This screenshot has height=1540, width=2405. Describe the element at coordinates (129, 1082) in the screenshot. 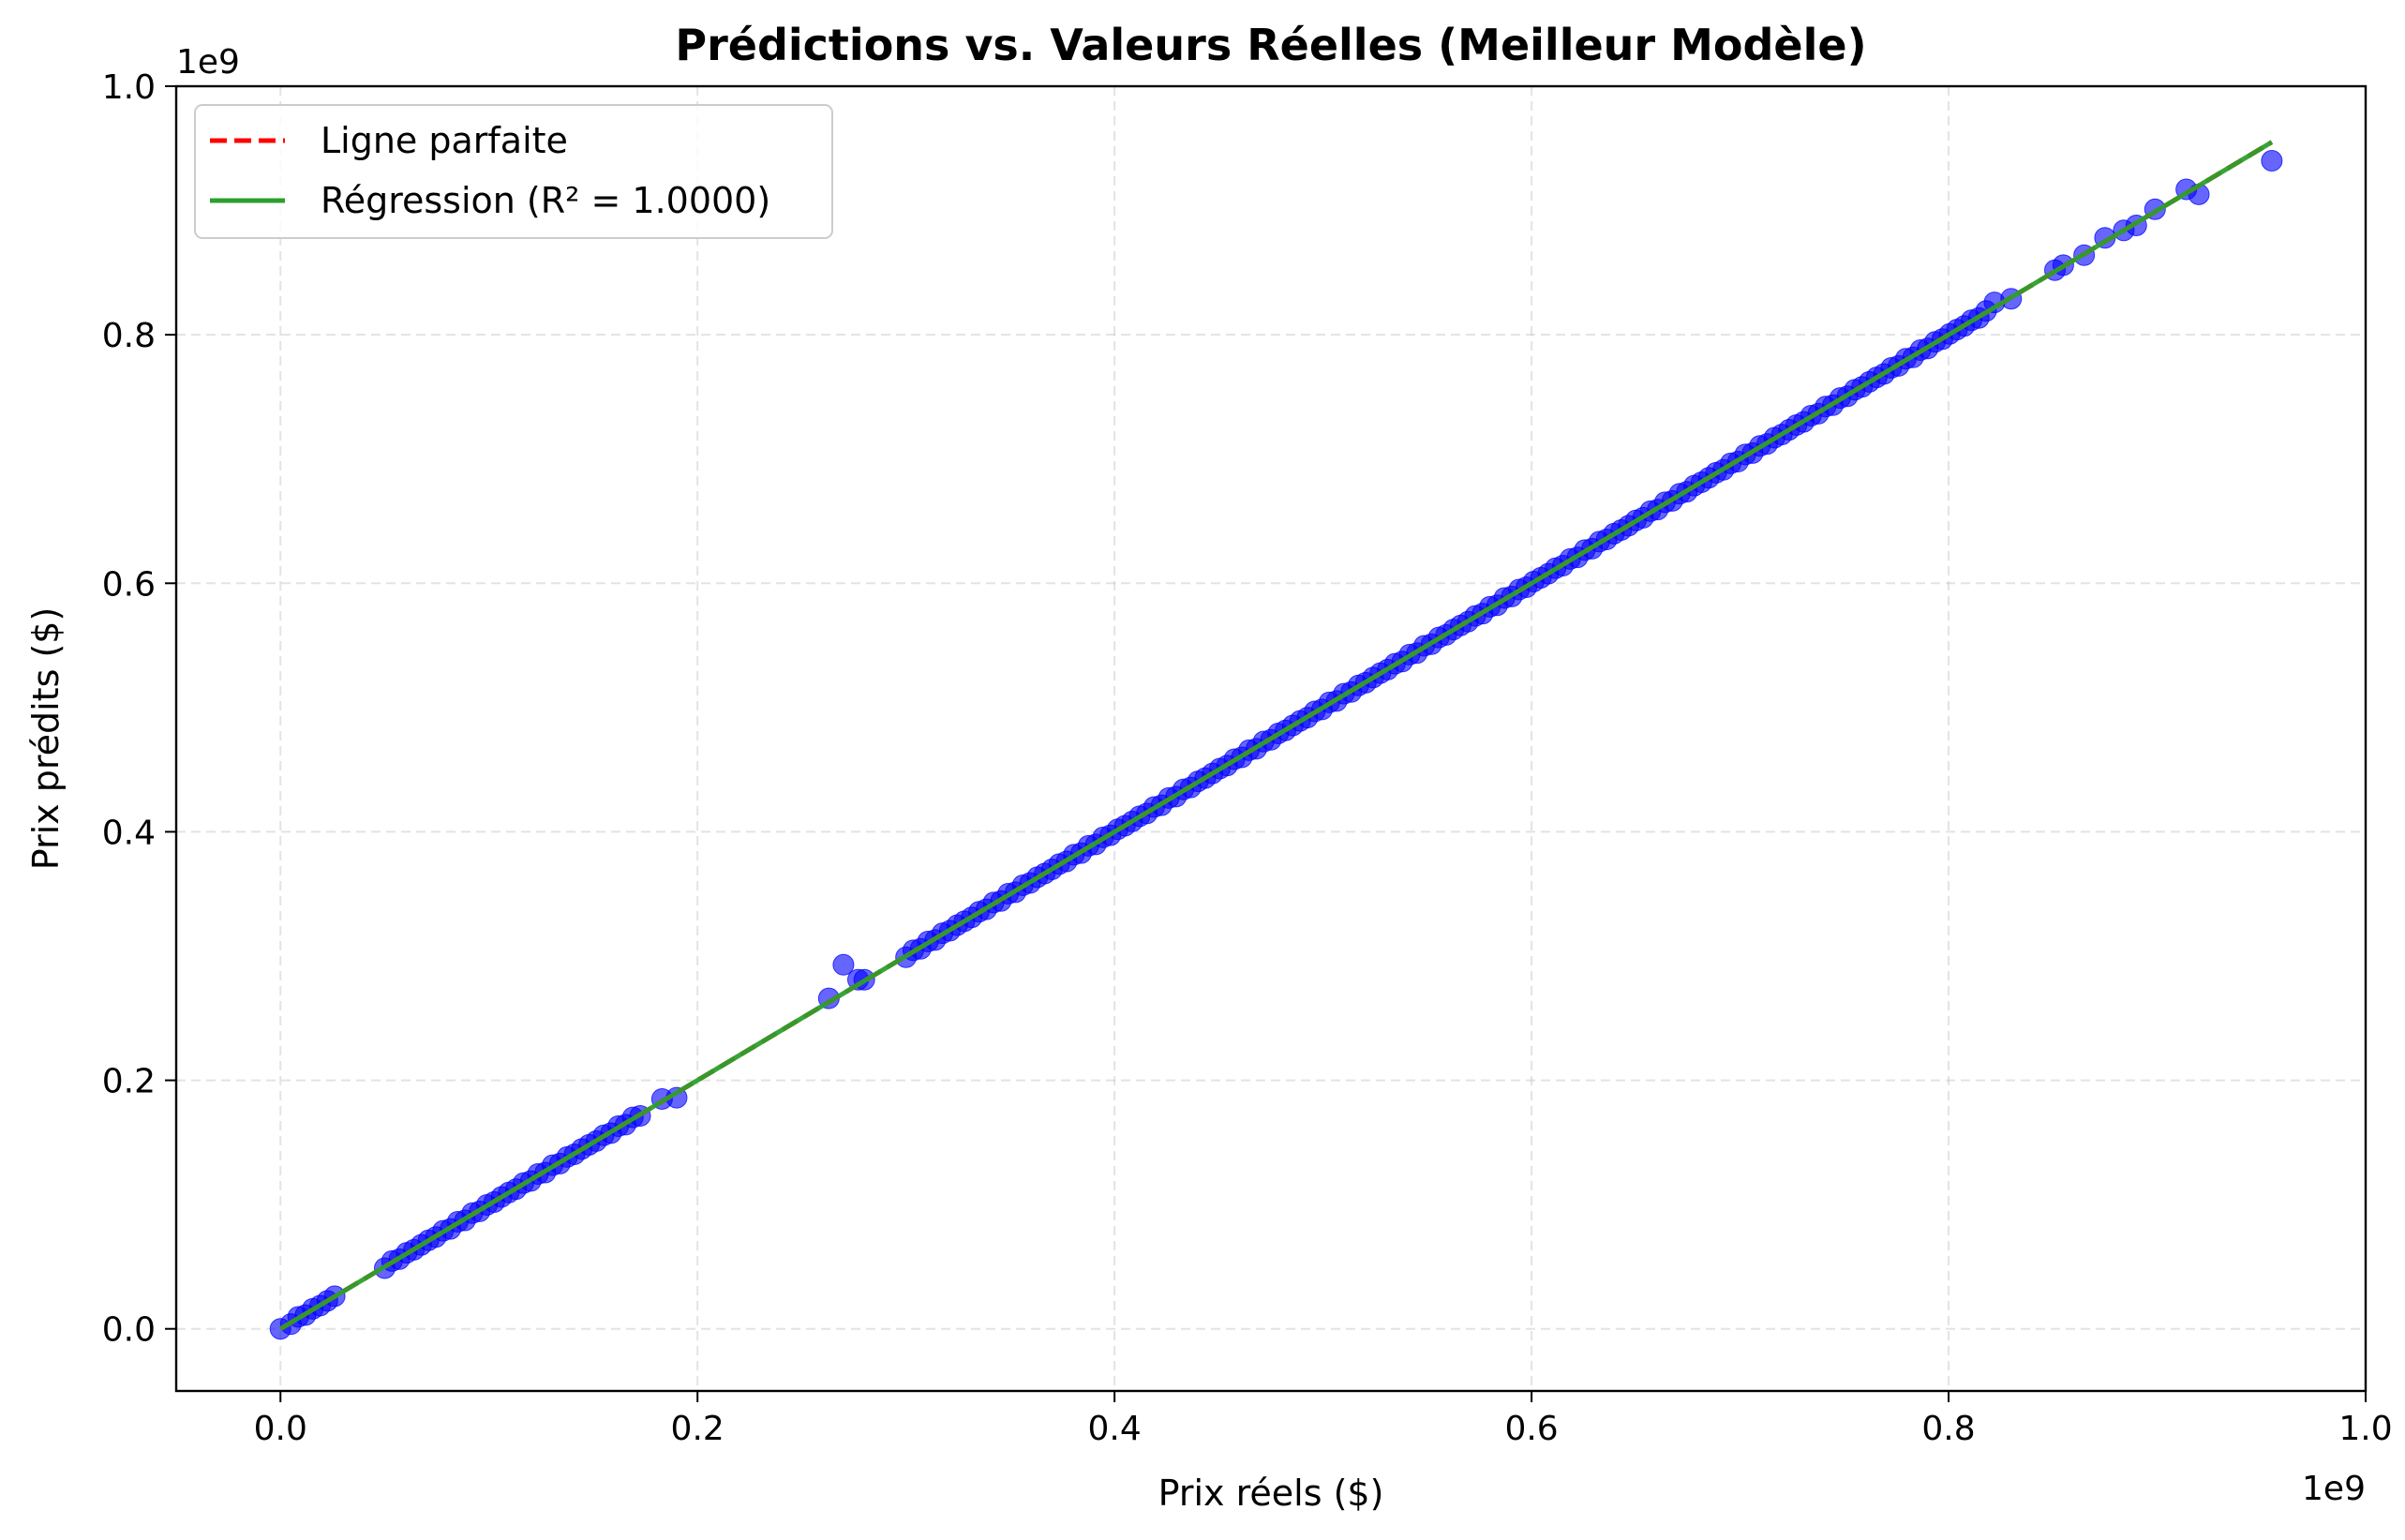

I see `y-tick-label: 0.2` at that location.